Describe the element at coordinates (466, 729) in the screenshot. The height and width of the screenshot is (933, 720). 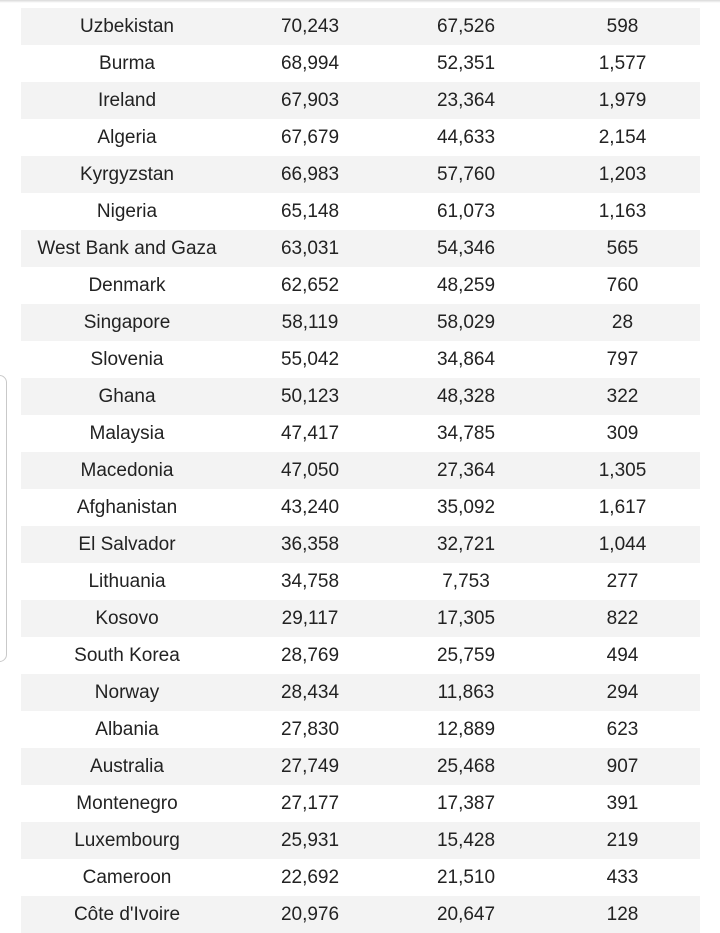
I see `value-cell-2: 12,889` at that location.